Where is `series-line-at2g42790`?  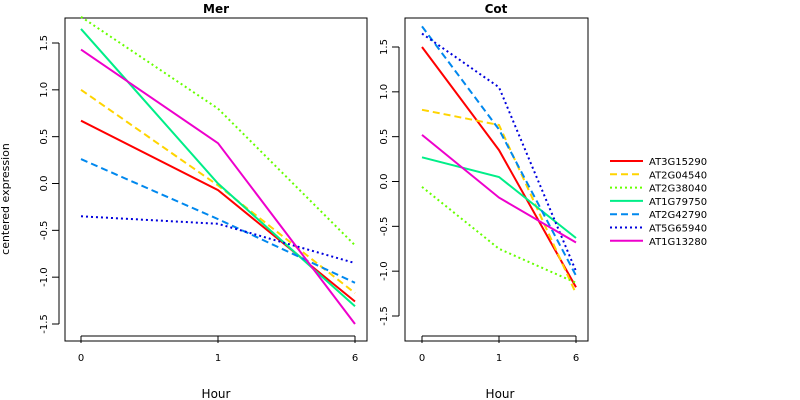 series-line-at2g42790 is located at coordinates (218, 221).